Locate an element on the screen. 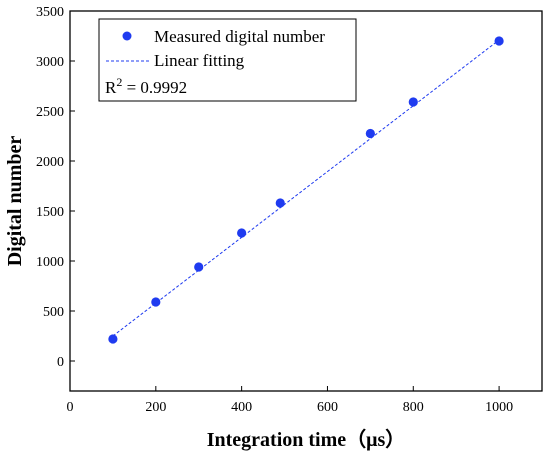  y-axis-ticks: 0 500 1000 1500 2000 2500 3000 3500 is located at coordinates (55, 187).